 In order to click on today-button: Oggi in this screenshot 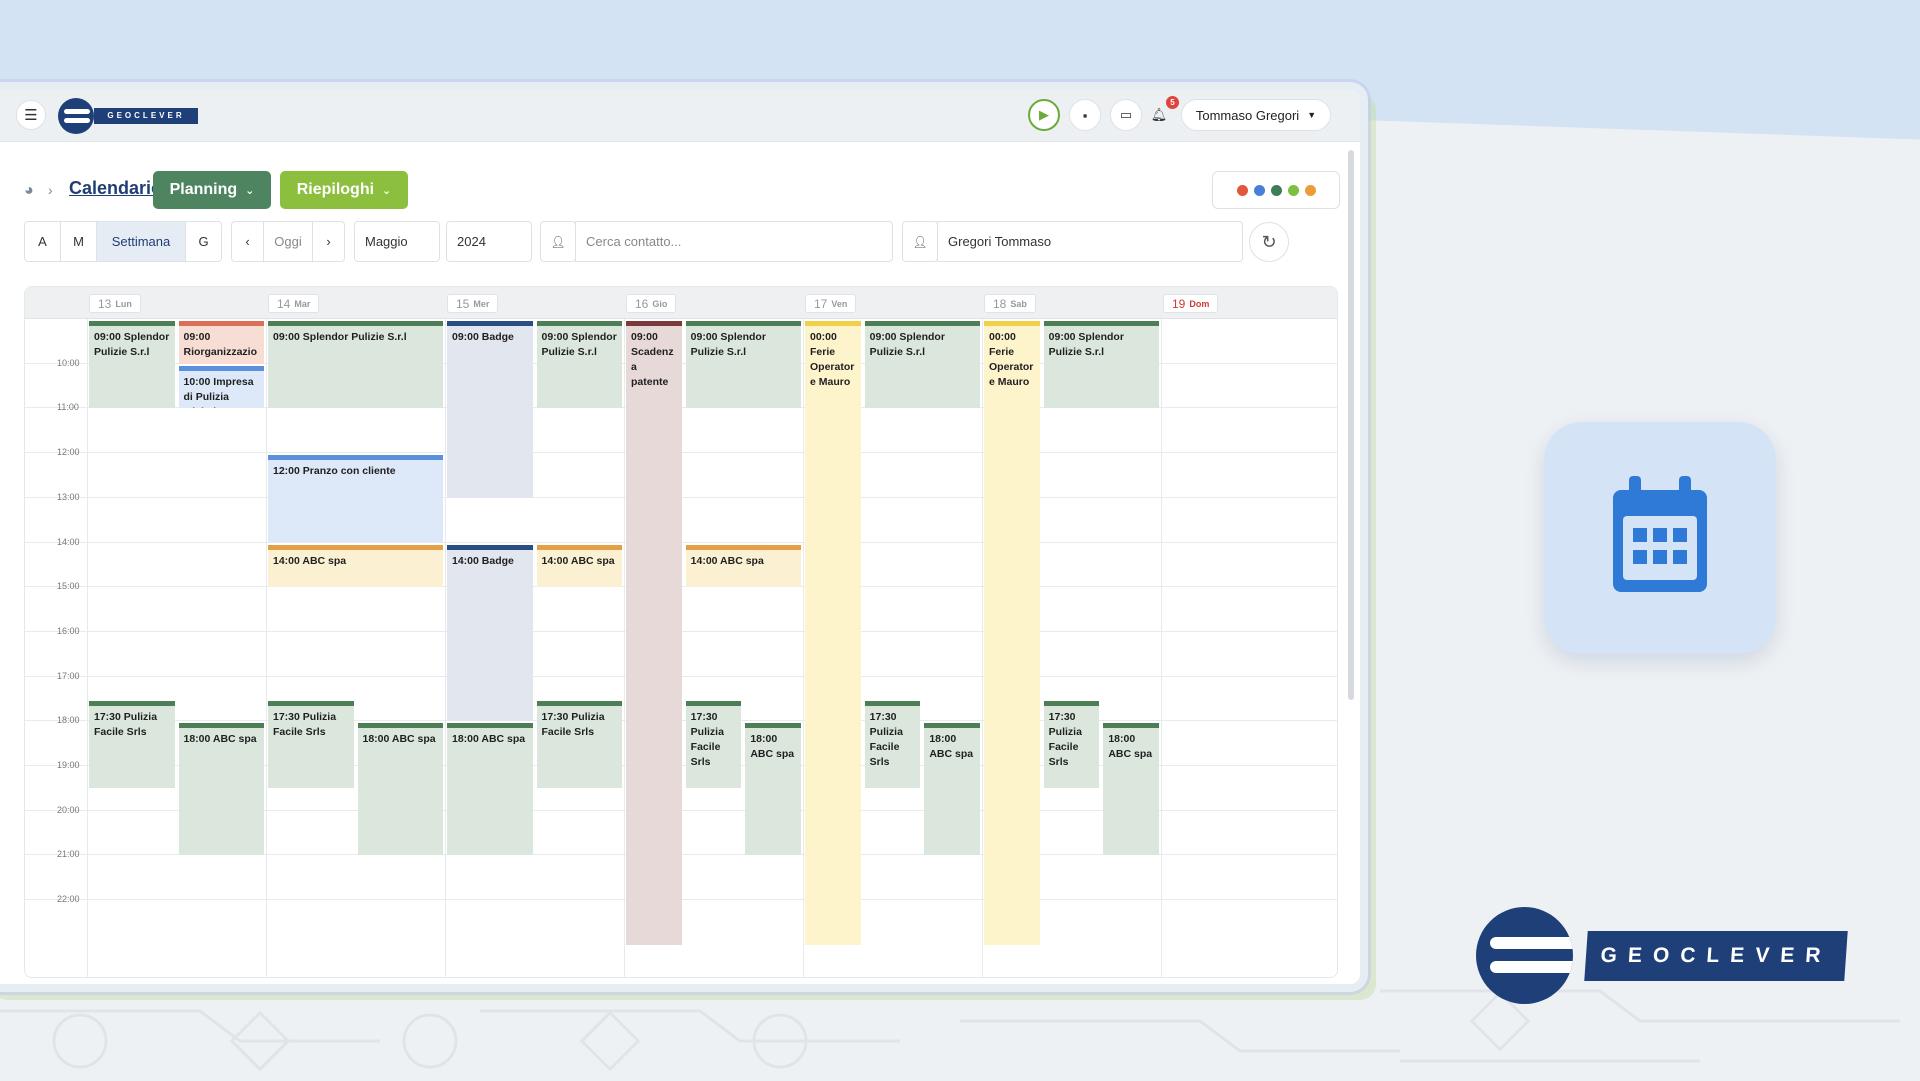, I will do `click(288, 241)`.